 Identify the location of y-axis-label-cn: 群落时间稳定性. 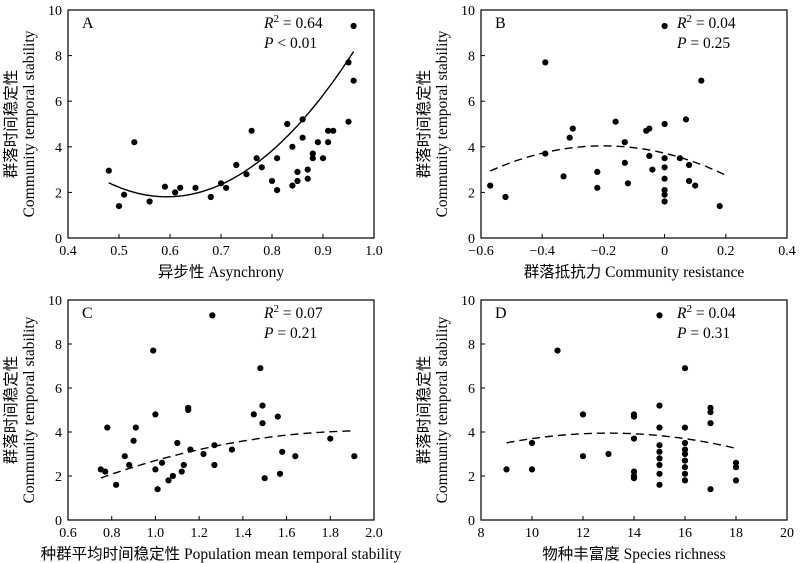
(11, 124).